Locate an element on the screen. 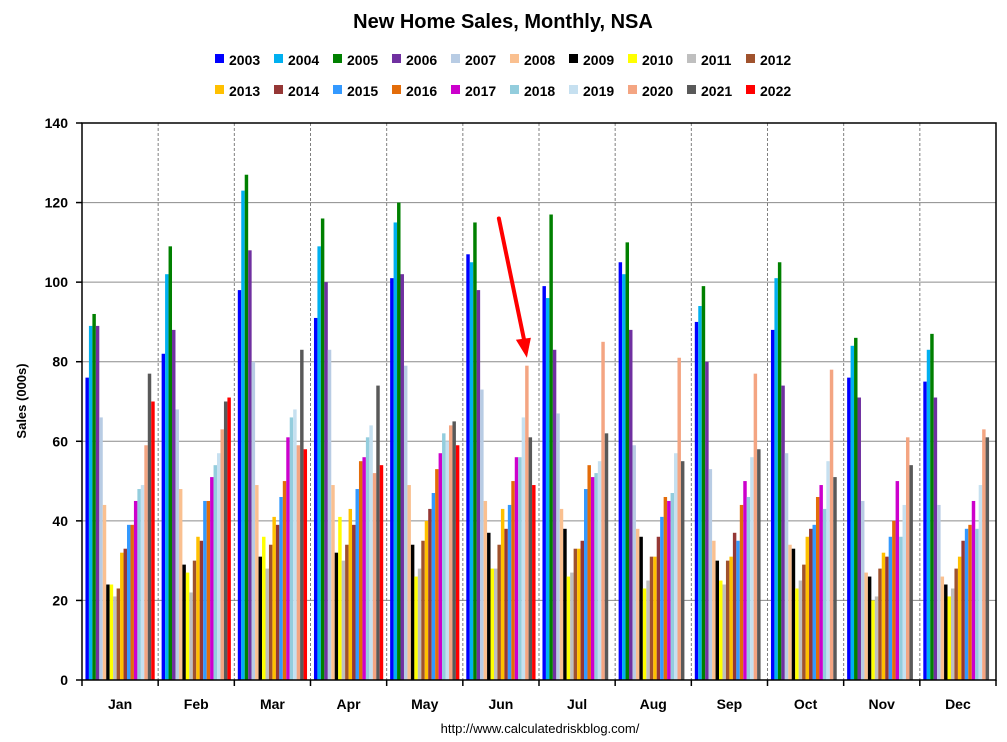  bar-2003-feb is located at coordinates (163, 516).